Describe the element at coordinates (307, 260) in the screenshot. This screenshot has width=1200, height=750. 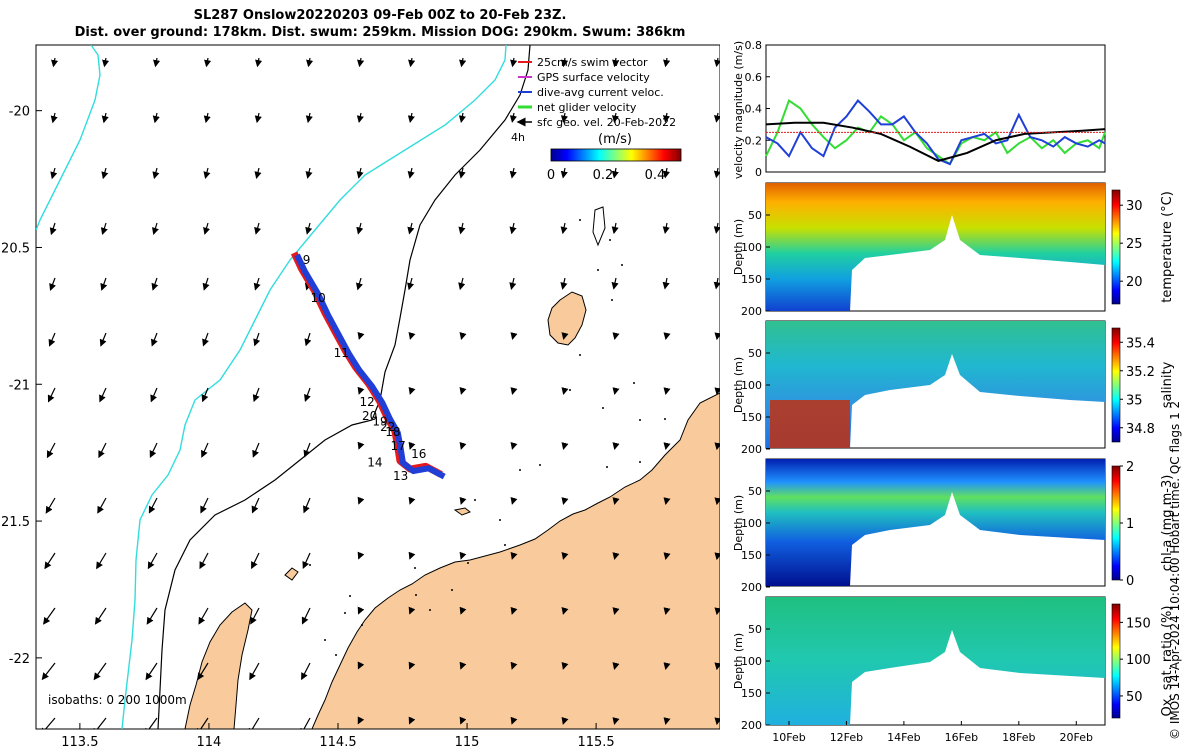
I see `day-label: 9` at that location.